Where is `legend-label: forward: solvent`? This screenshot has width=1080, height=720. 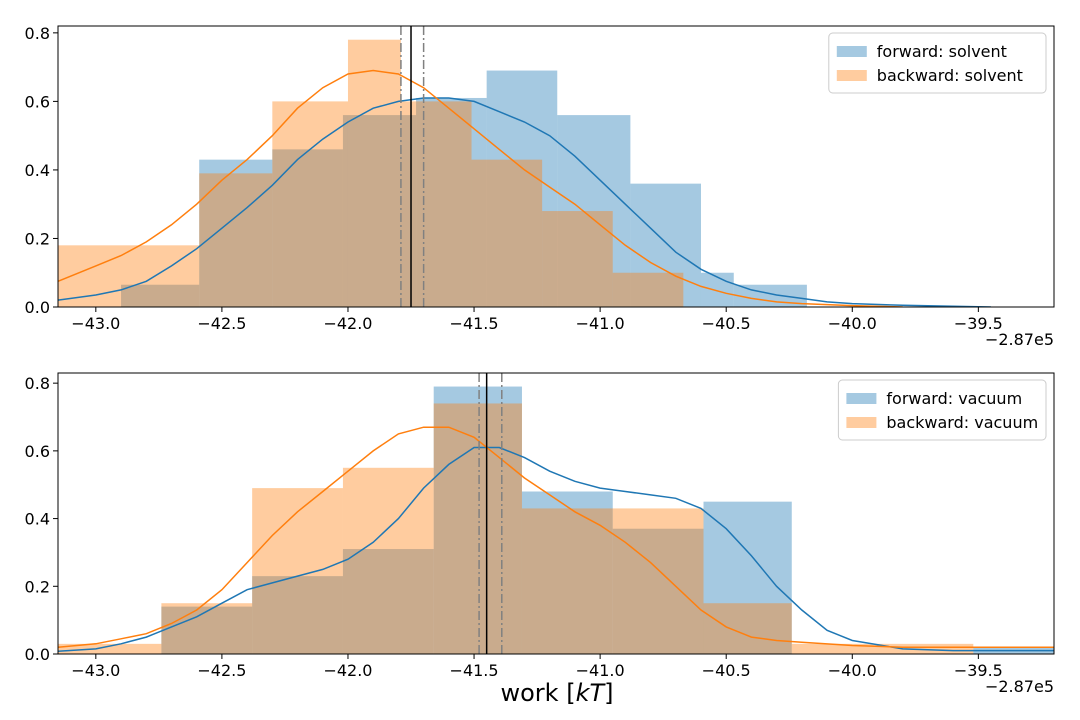 legend-label: forward: solvent is located at coordinates (942, 51).